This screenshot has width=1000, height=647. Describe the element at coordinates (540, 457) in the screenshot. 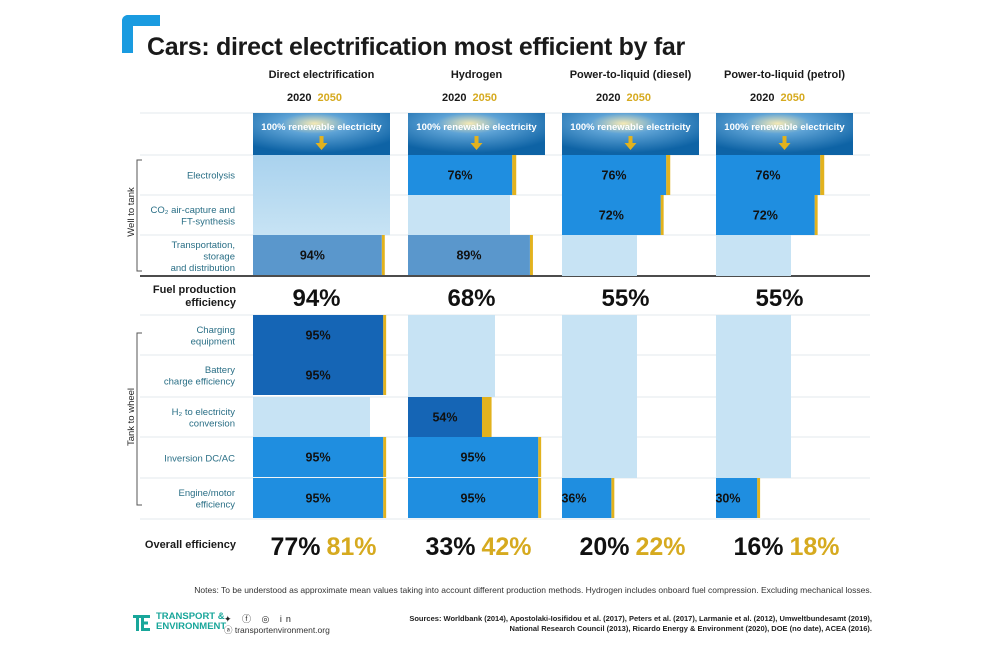

I see `bar-2050-inversion` at that location.